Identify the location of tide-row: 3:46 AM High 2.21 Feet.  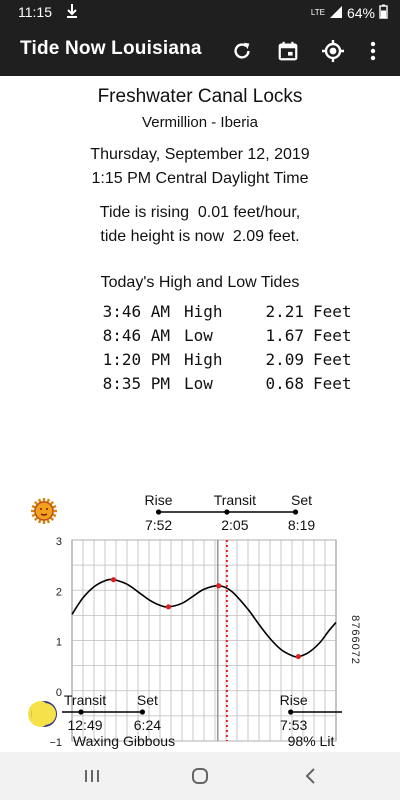
(217, 314).